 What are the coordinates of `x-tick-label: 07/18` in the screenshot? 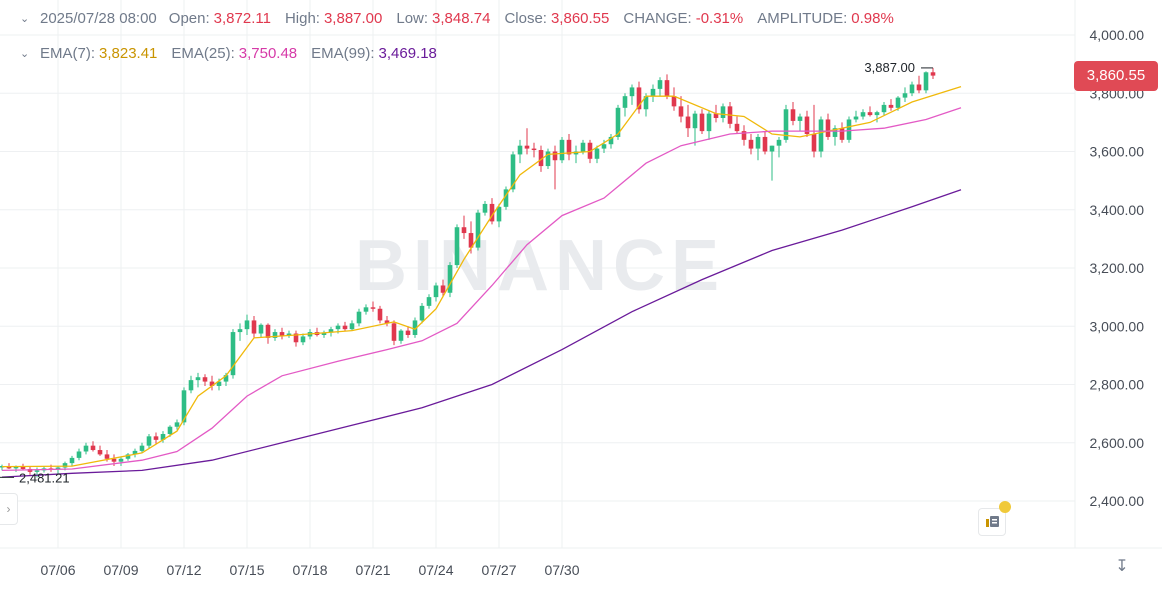 It's located at (309, 570).